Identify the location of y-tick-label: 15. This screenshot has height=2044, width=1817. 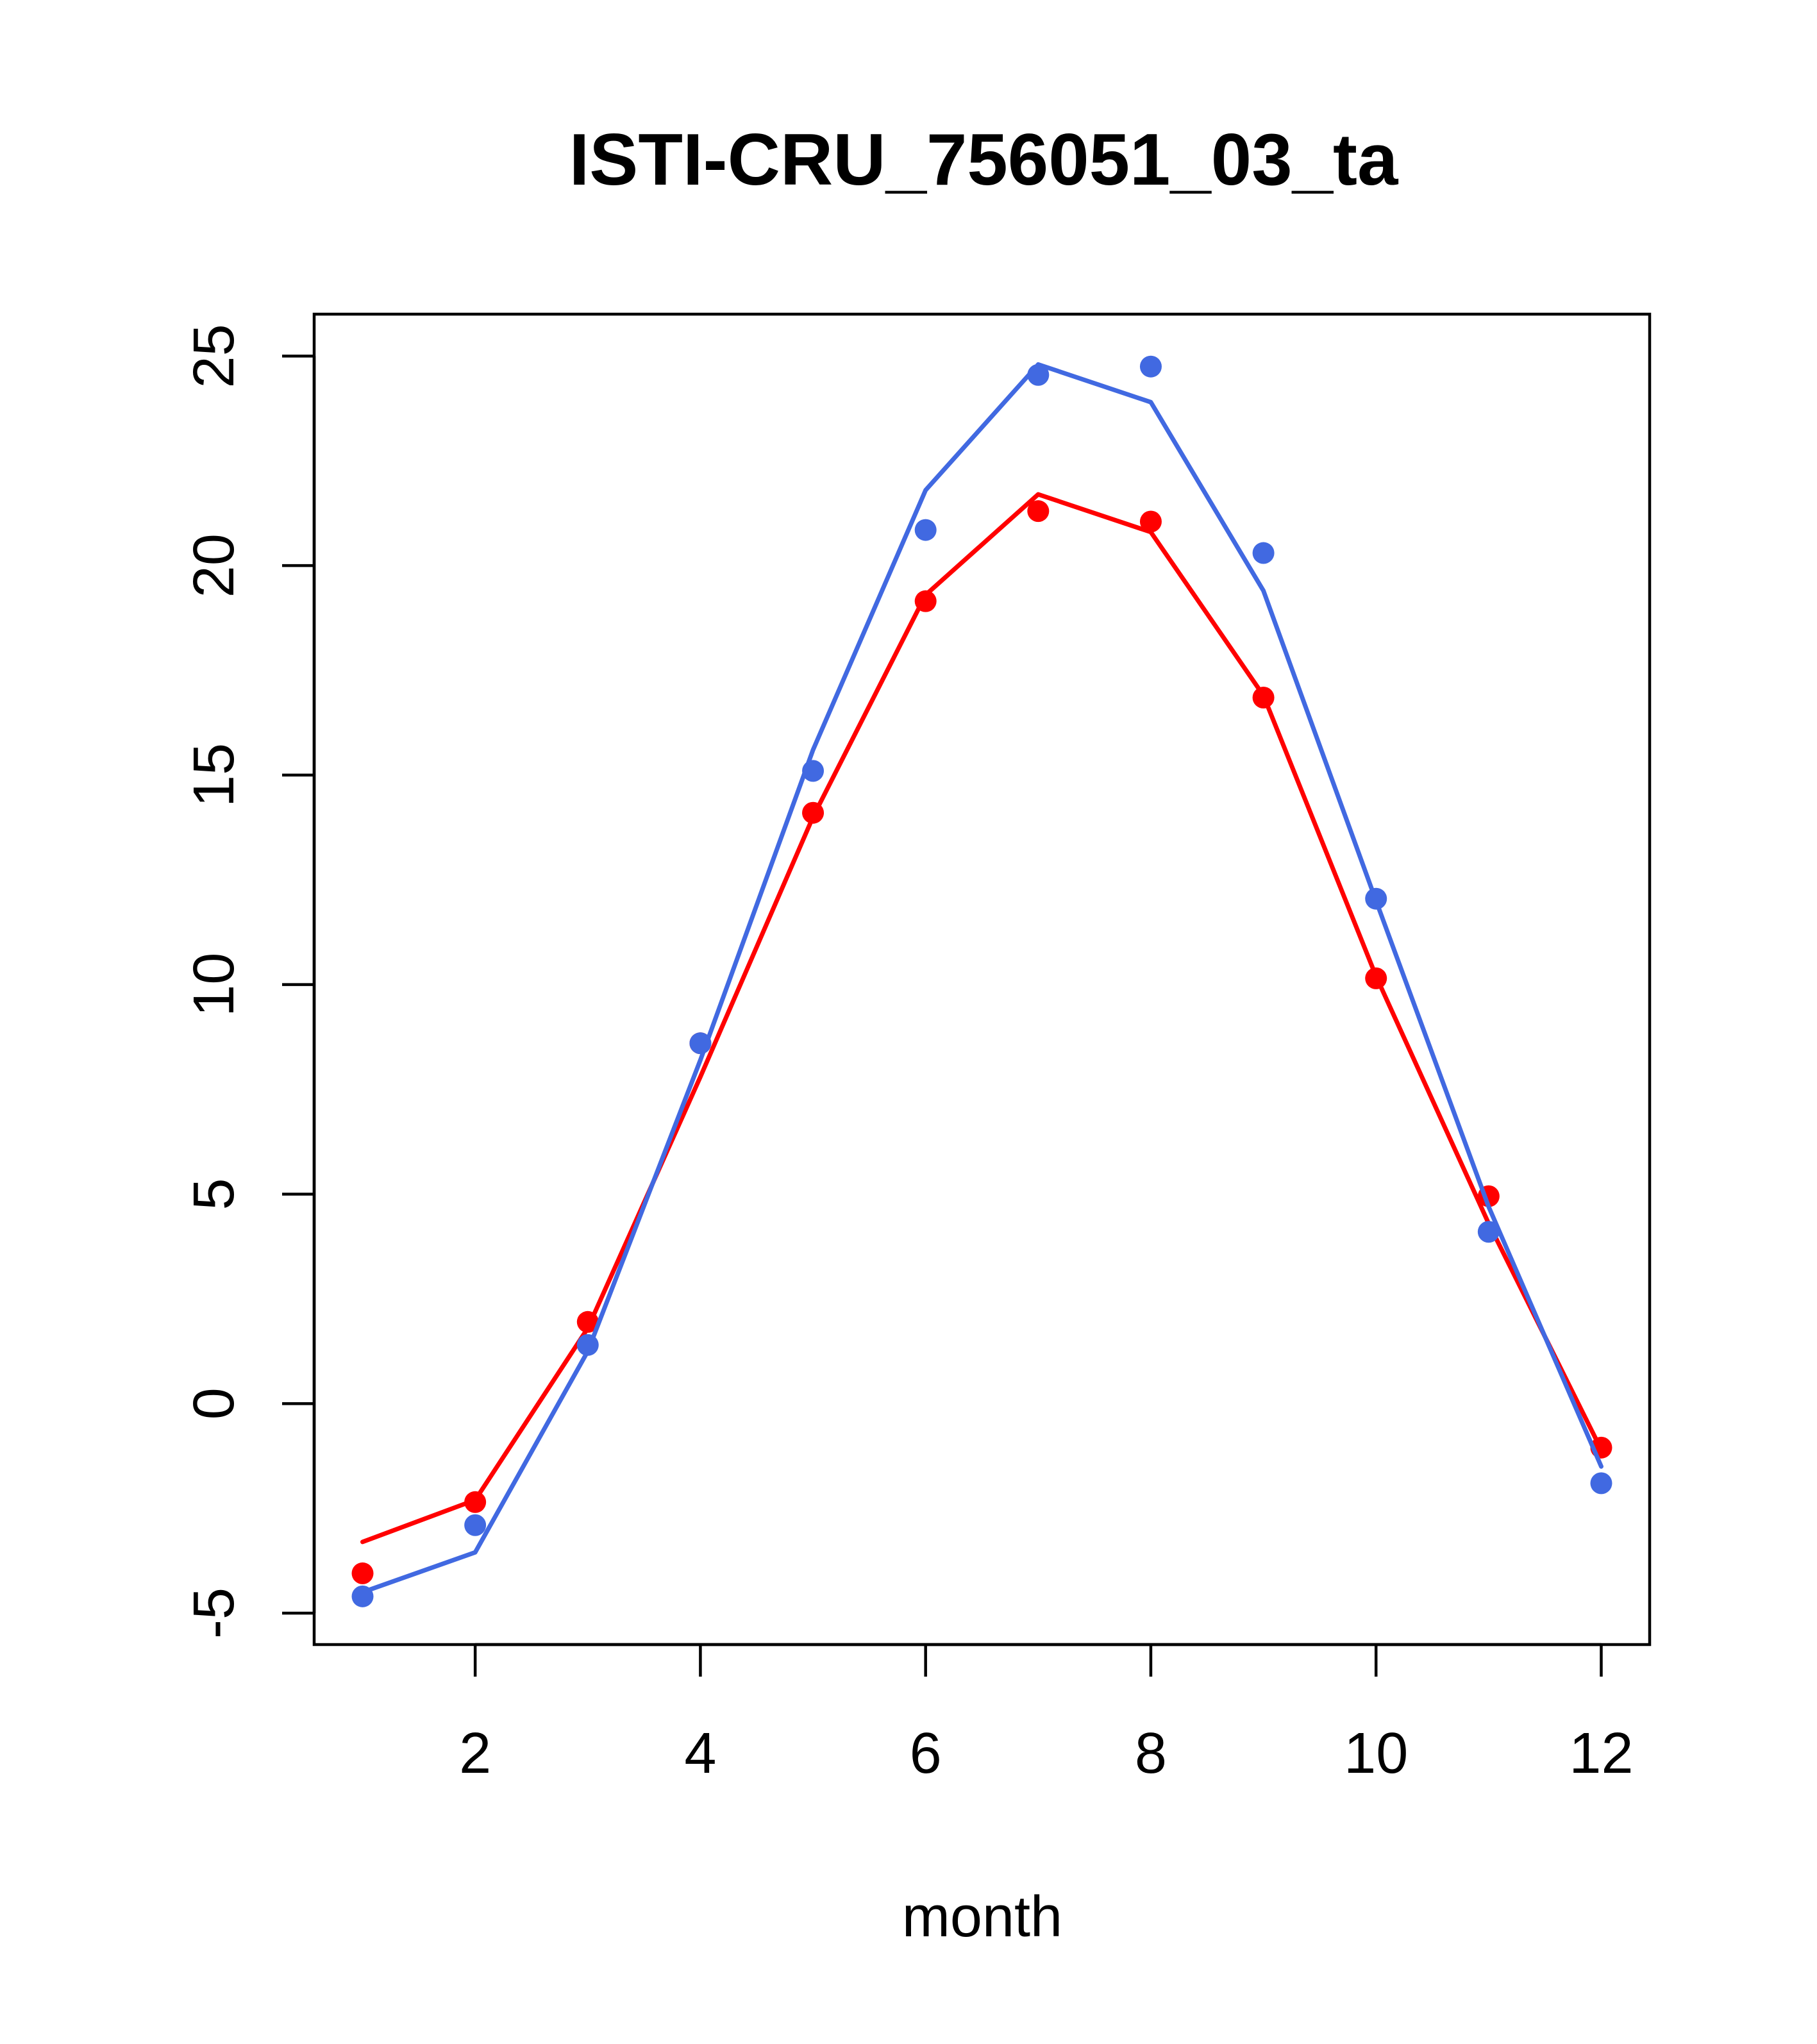
(214, 775).